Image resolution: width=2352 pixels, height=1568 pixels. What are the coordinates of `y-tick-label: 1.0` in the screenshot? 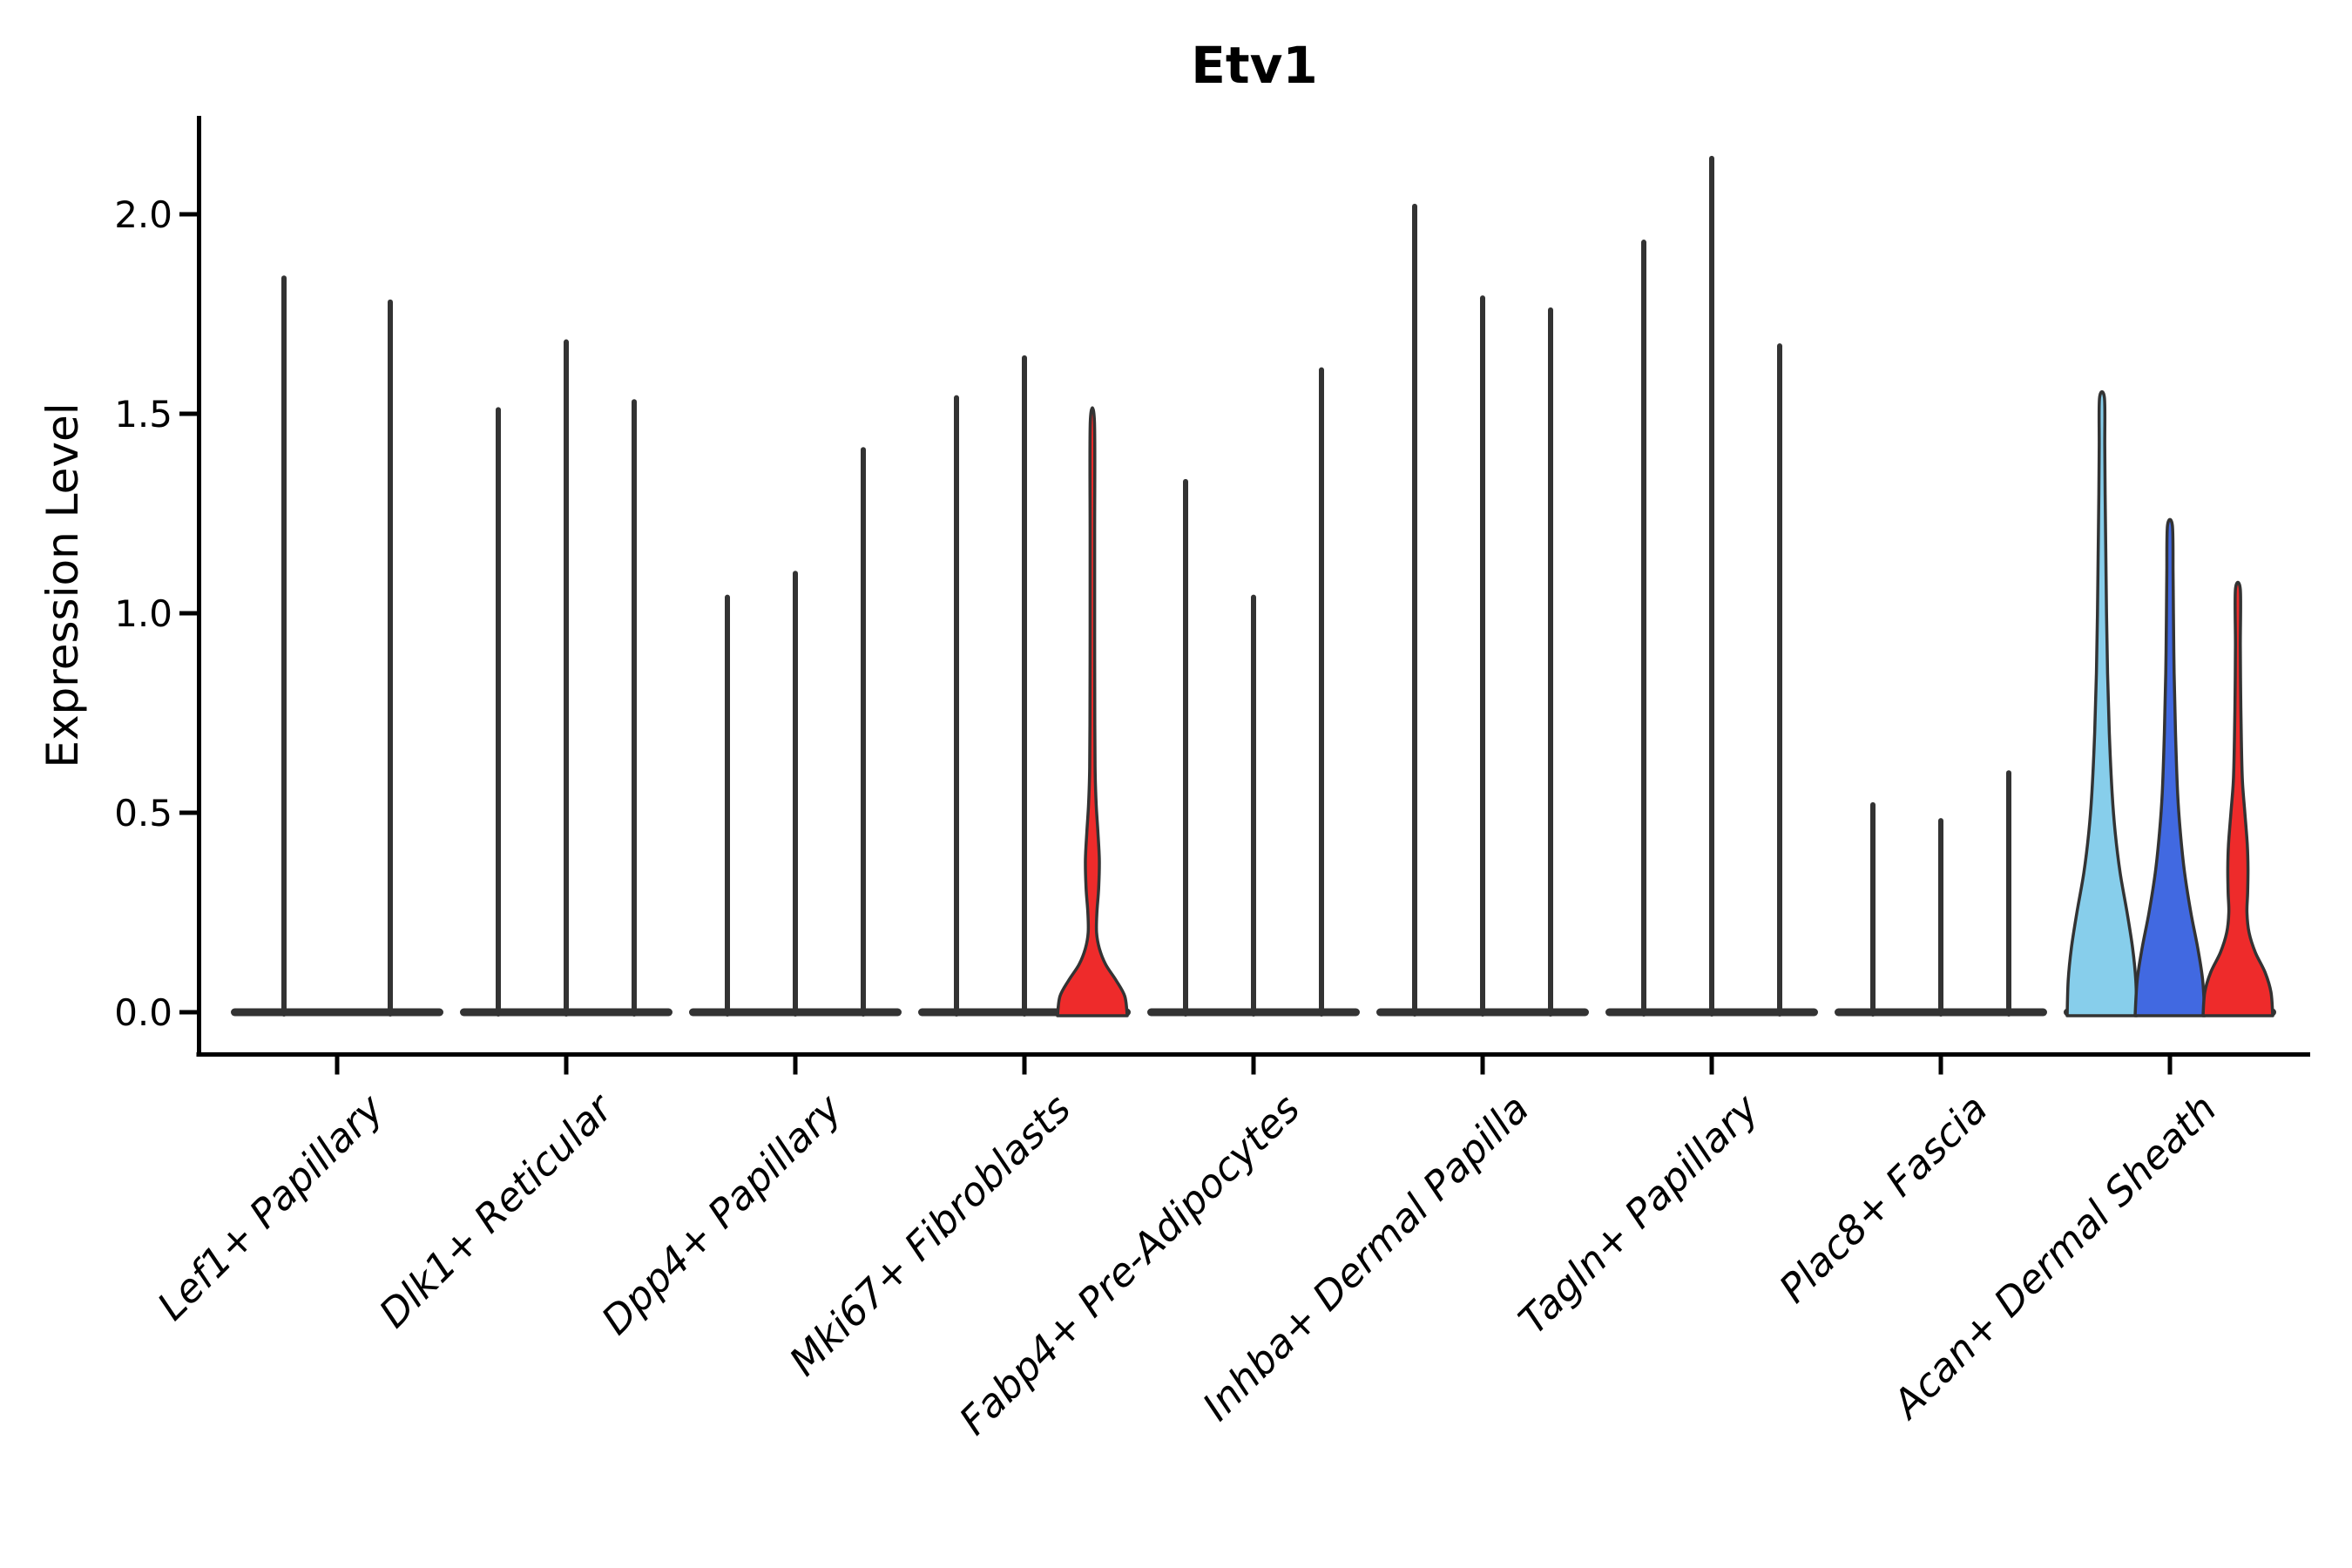 It's located at (143, 613).